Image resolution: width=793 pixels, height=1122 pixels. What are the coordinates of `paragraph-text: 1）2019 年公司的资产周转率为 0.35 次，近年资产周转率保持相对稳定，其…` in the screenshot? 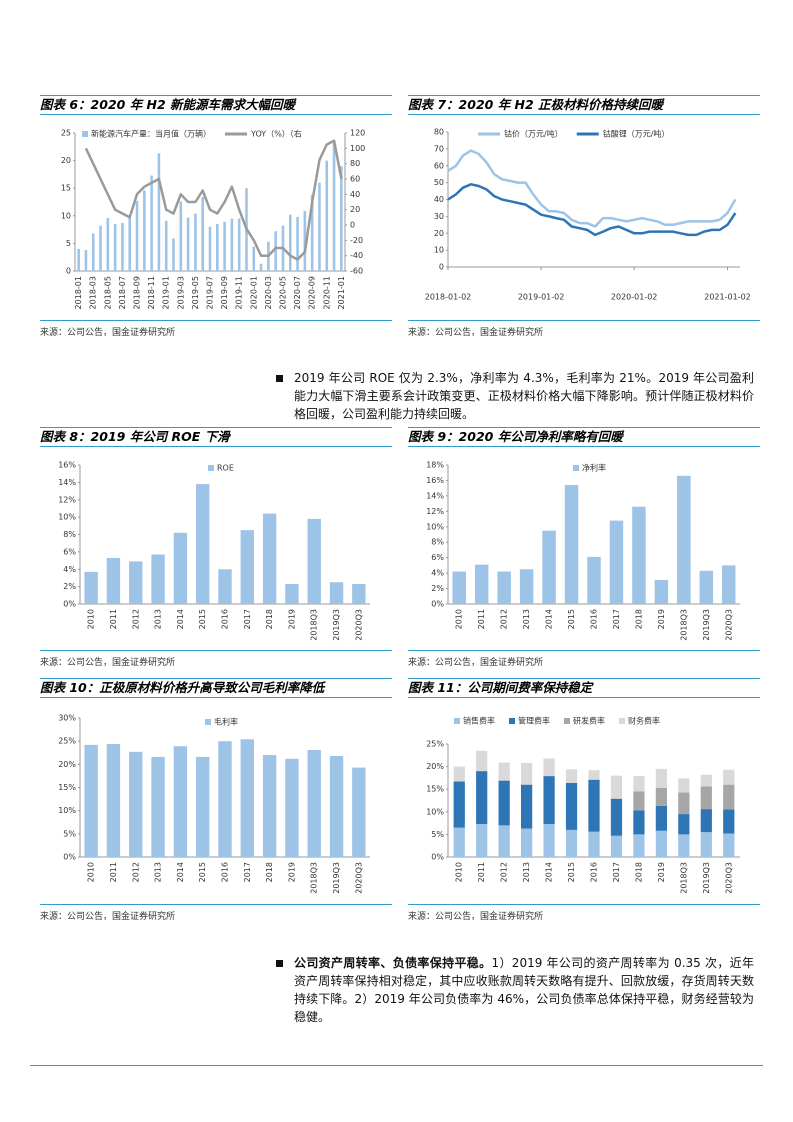 It's located at (524, 990).